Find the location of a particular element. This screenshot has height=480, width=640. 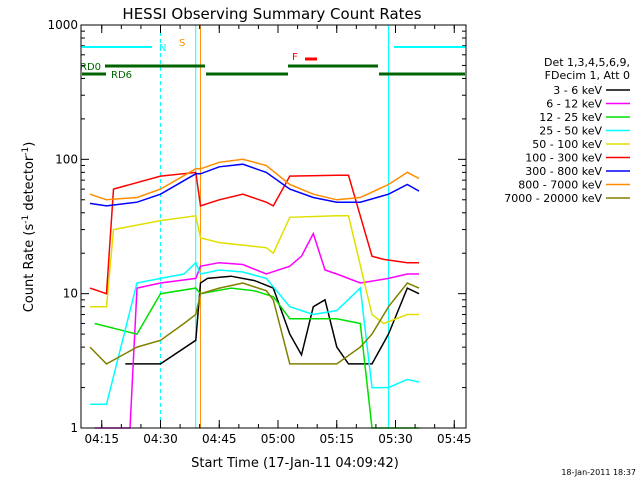

y-tick-label: 100 is located at coordinates (66, 159).